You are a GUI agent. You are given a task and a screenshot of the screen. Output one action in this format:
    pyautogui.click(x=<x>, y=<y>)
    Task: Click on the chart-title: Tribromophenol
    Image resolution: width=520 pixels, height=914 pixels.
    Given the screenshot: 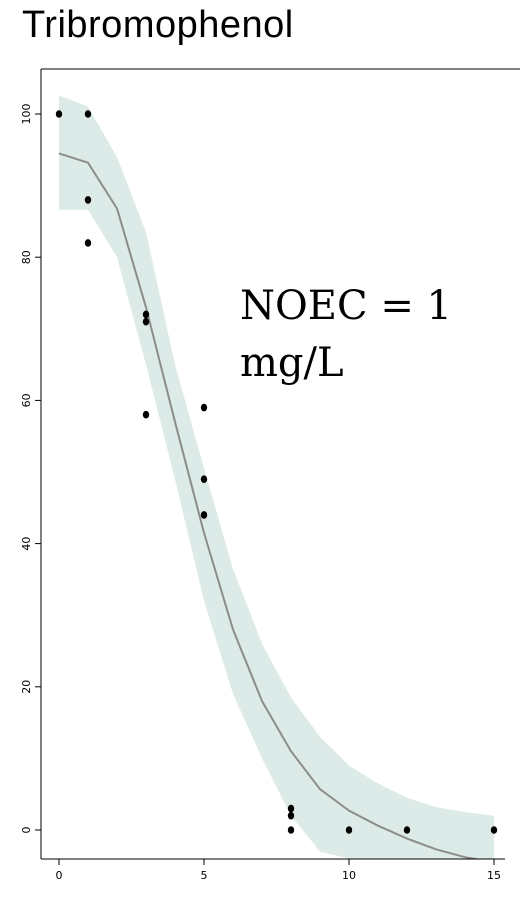 What is the action you would take?
    pyautogui.click(x=158, y=25)
    